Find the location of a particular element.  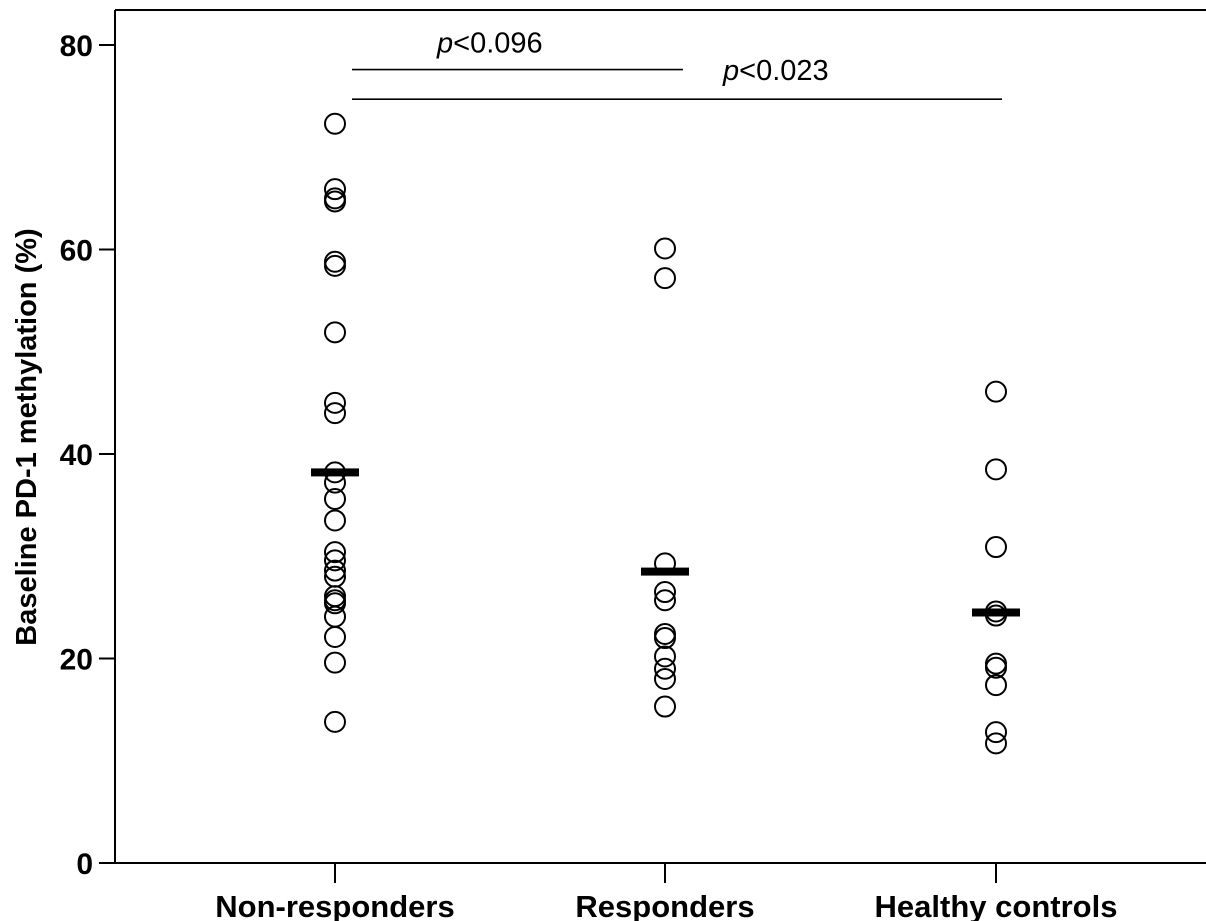

y-axis-ticks: 0 20 40 60 80 is located at coordinates (87, 455).